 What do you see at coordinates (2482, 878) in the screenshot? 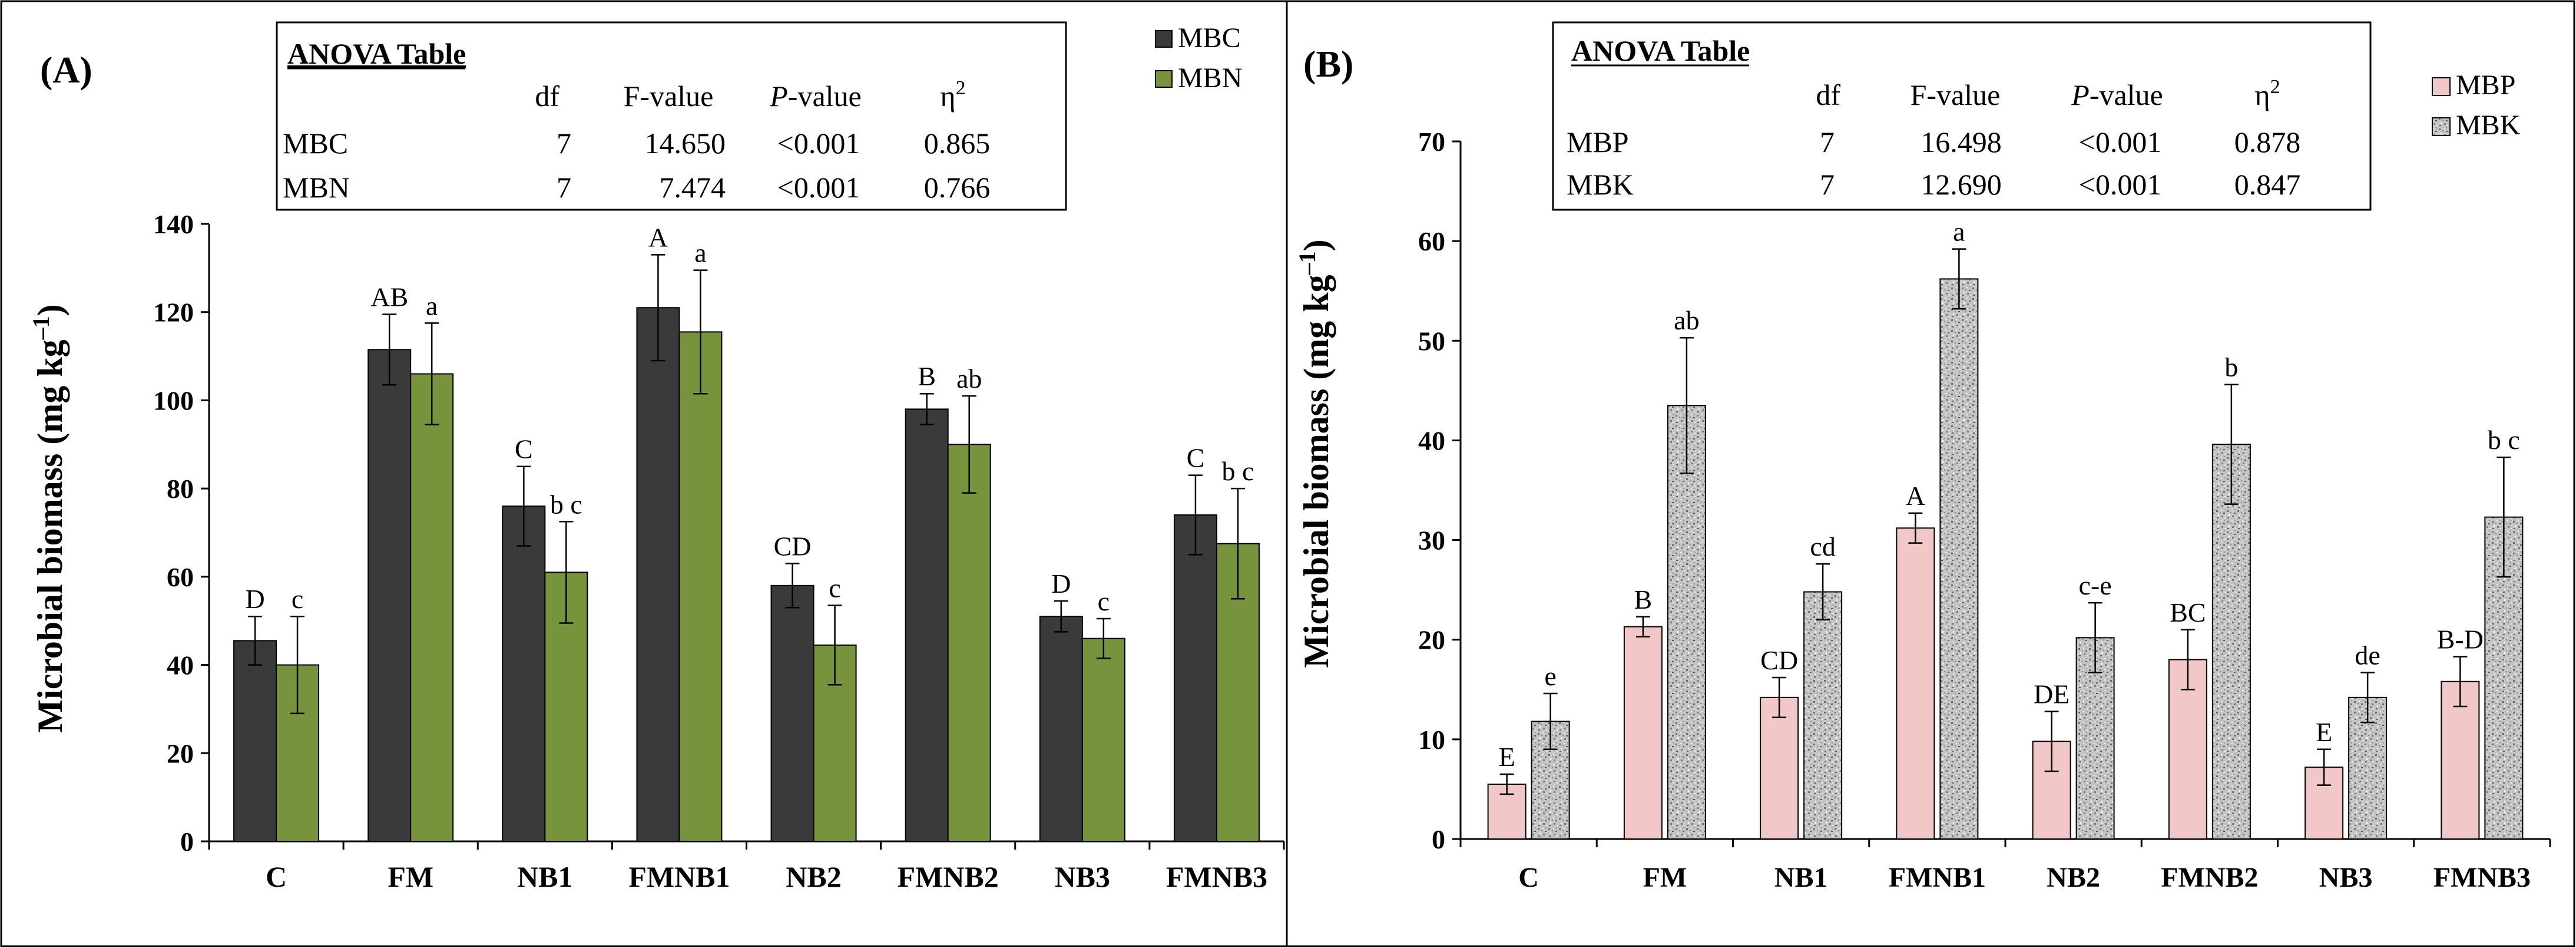
I see `panel-b-x-tick-label: FMNB3` at bounding box center [2482, 878].